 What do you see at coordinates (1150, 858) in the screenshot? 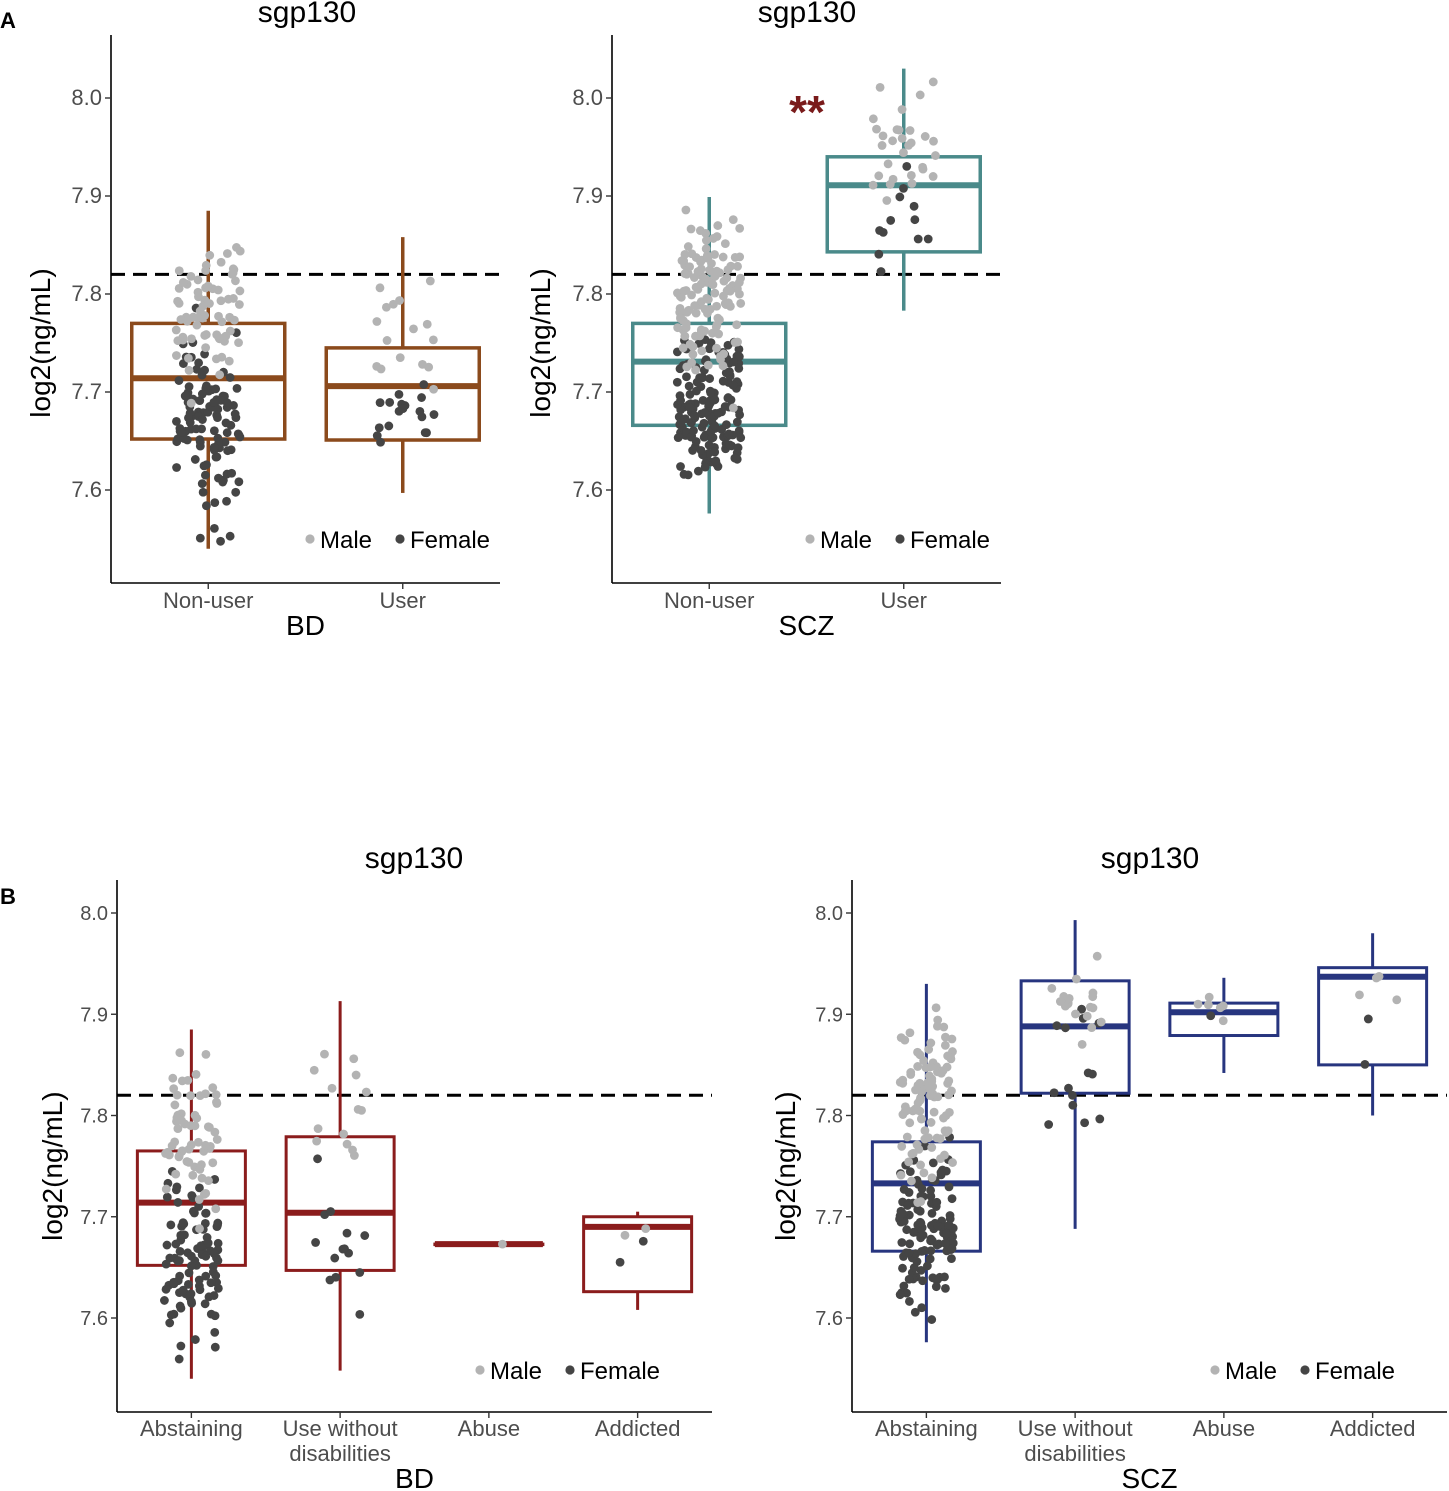
I see `chart-title: sgp130` at bounding box center [1150, 858].